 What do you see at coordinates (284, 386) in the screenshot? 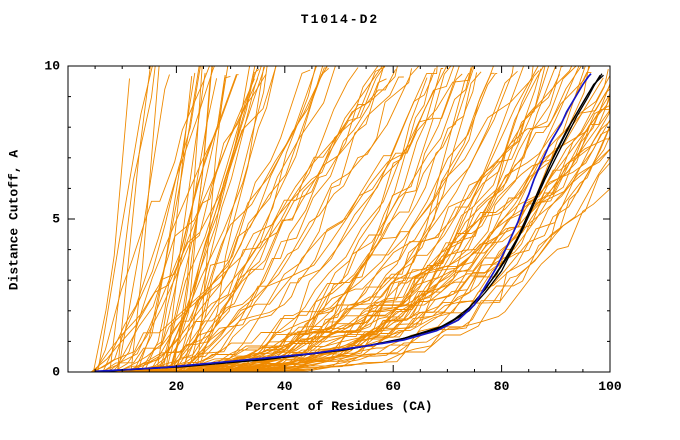
I see `x-tick-label: 40` at bounding box center [284, 386].